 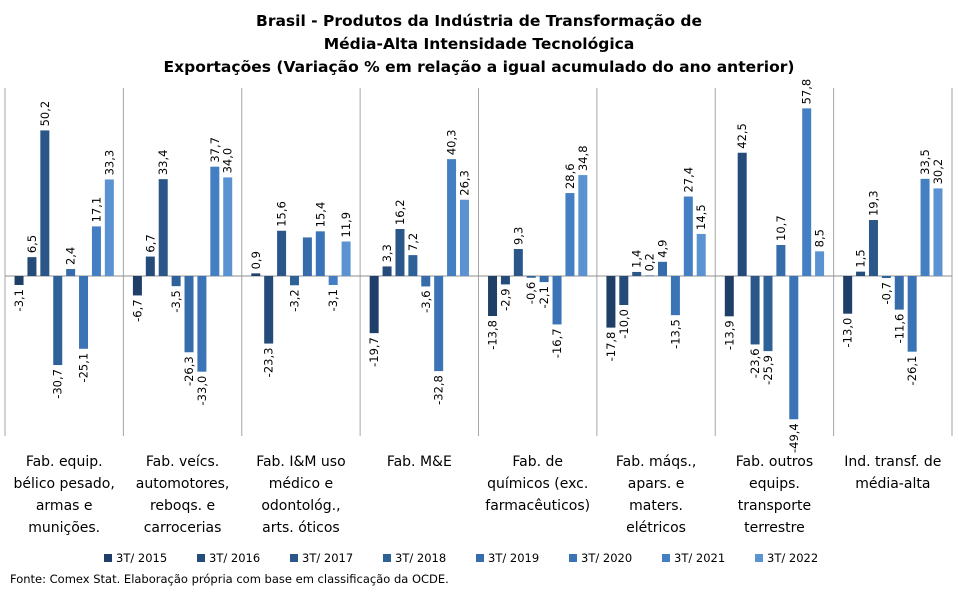 What do you see at coordinates (183, 528) in the screenshot?
I see `category-label: carrocerias` at bounding box center [183, 528].